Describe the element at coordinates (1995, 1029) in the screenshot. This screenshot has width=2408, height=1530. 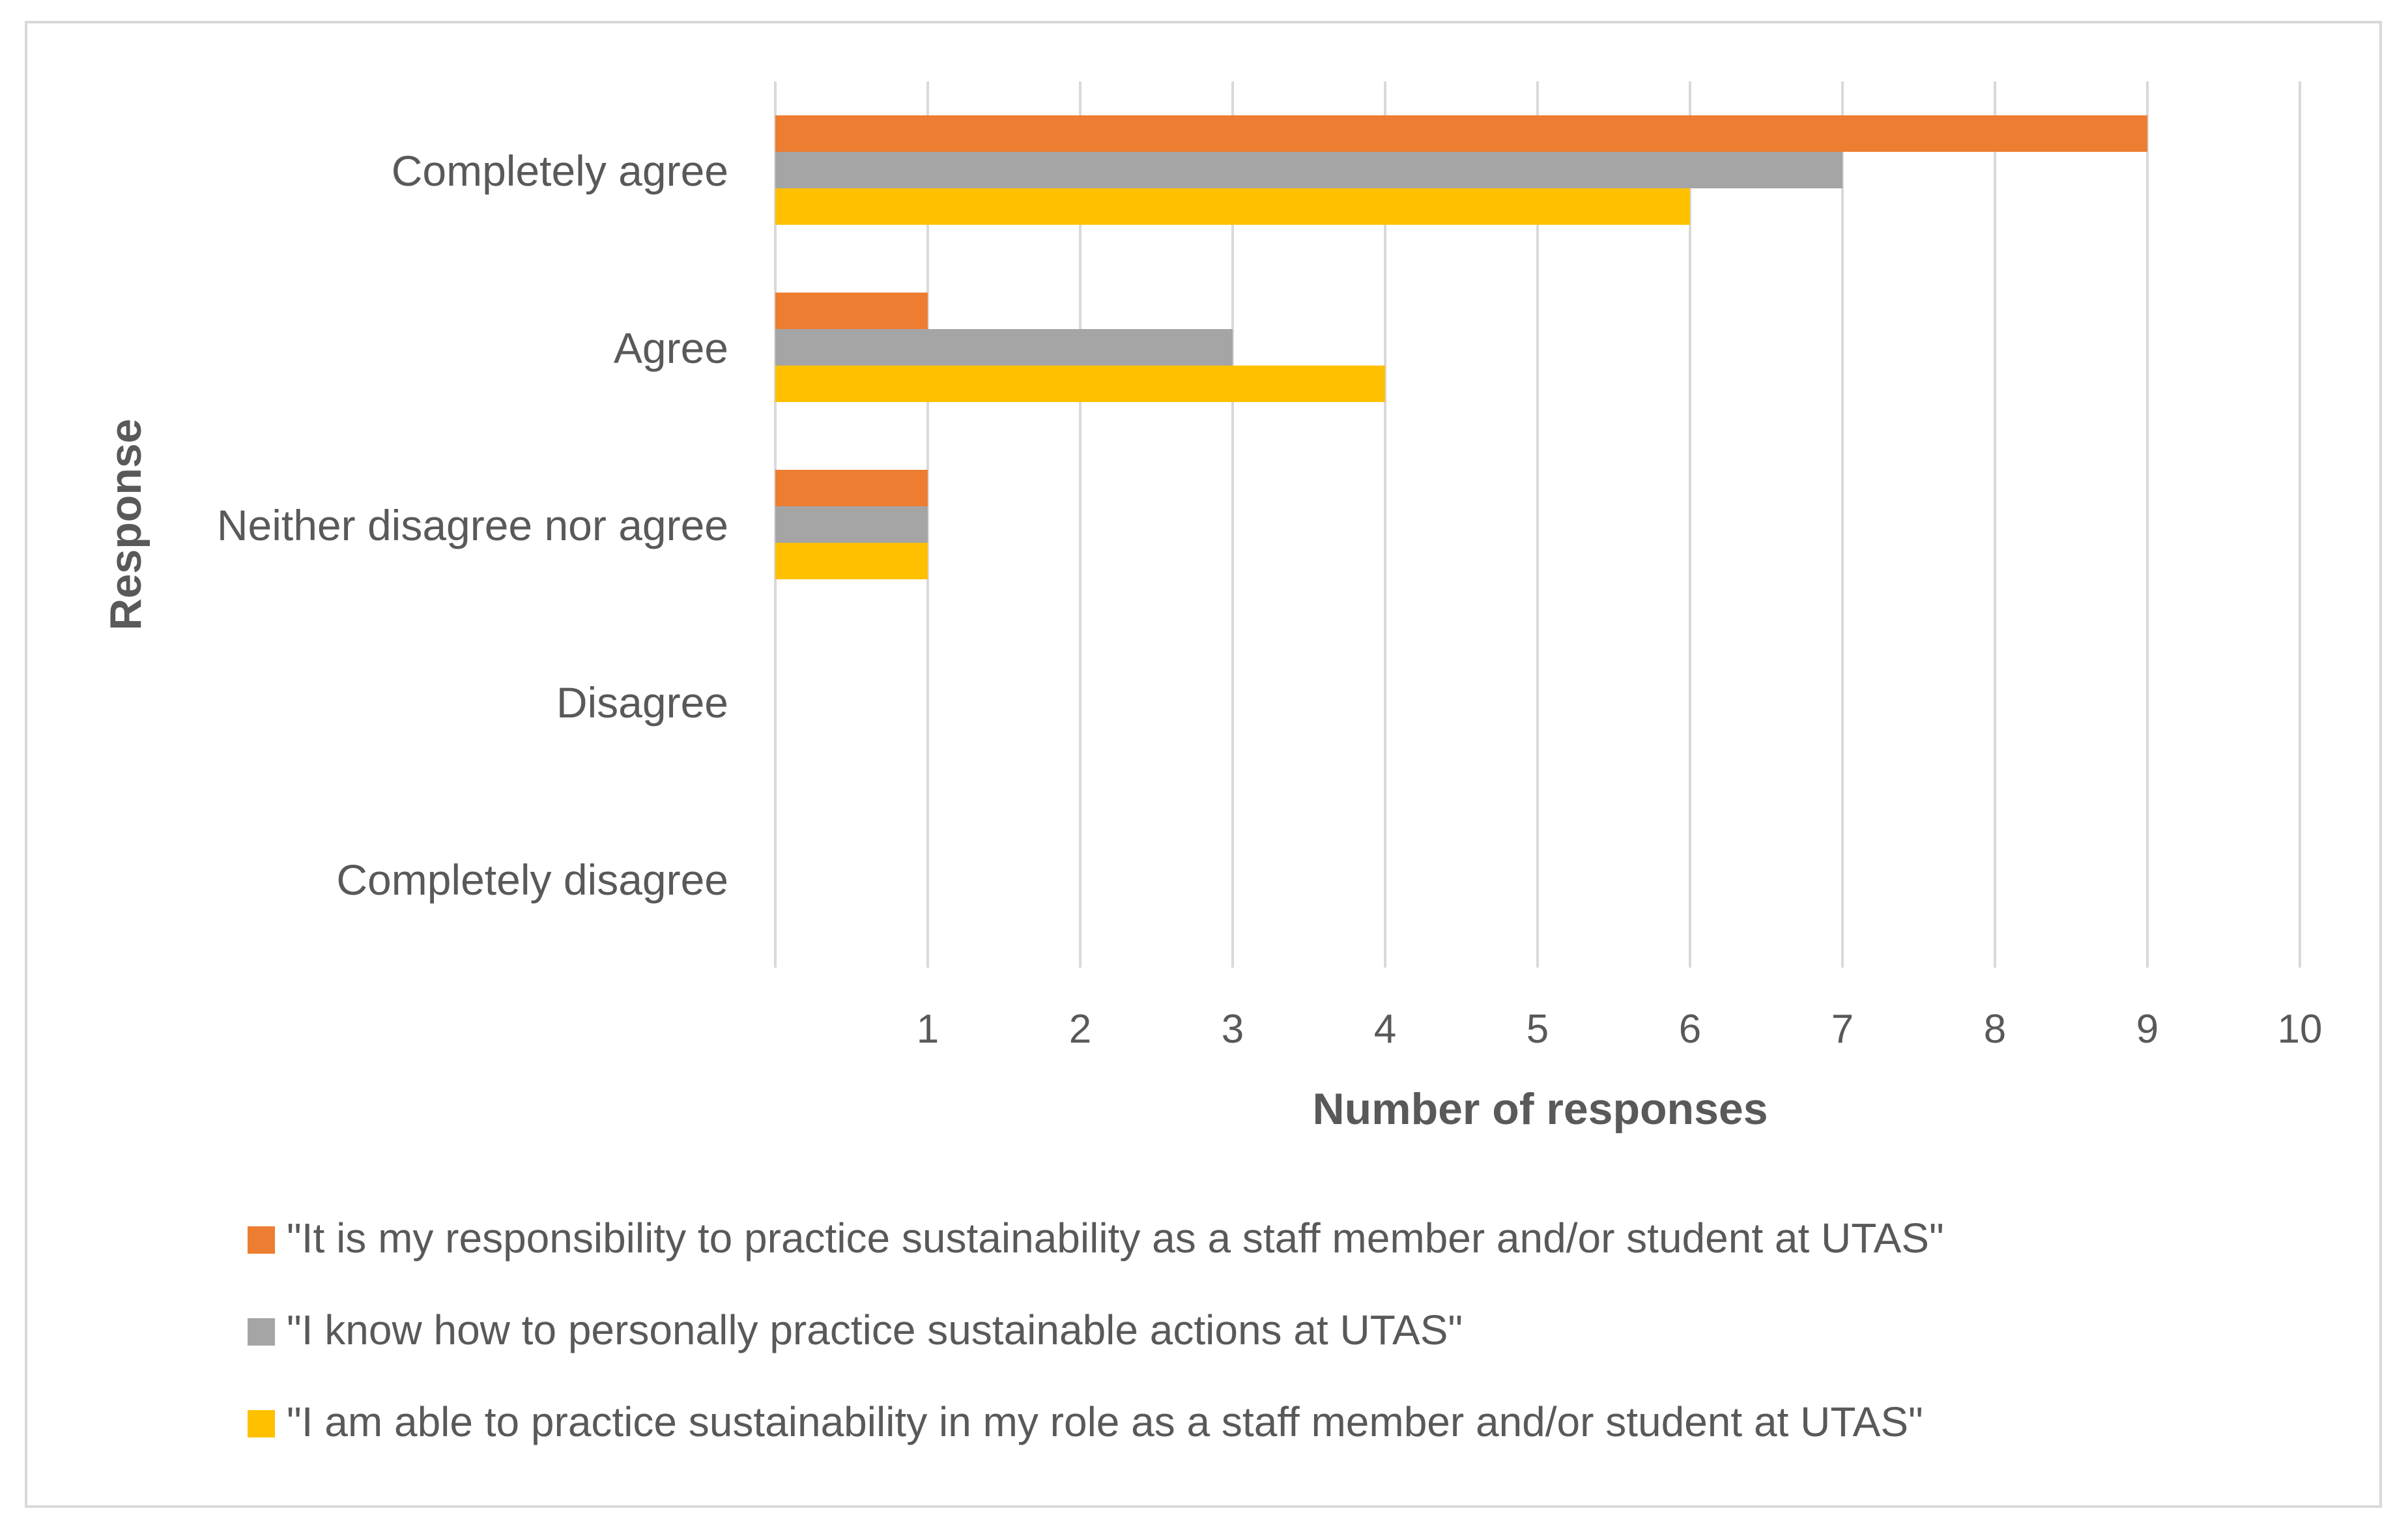
I see `x-tick-label: 8` at that location.